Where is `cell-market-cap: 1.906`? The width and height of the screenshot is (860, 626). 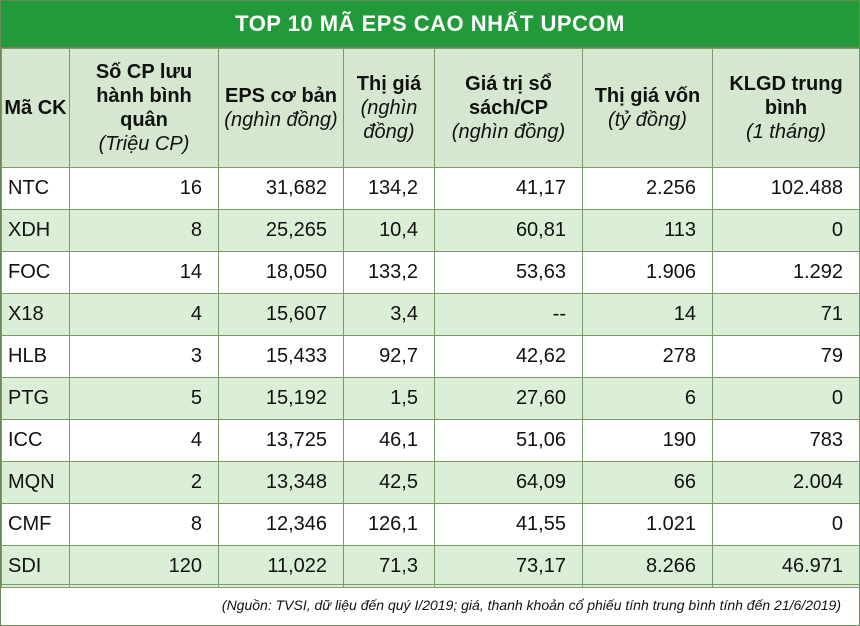 cell-market-cap: 1.906 is located at coordinates (647, 272).